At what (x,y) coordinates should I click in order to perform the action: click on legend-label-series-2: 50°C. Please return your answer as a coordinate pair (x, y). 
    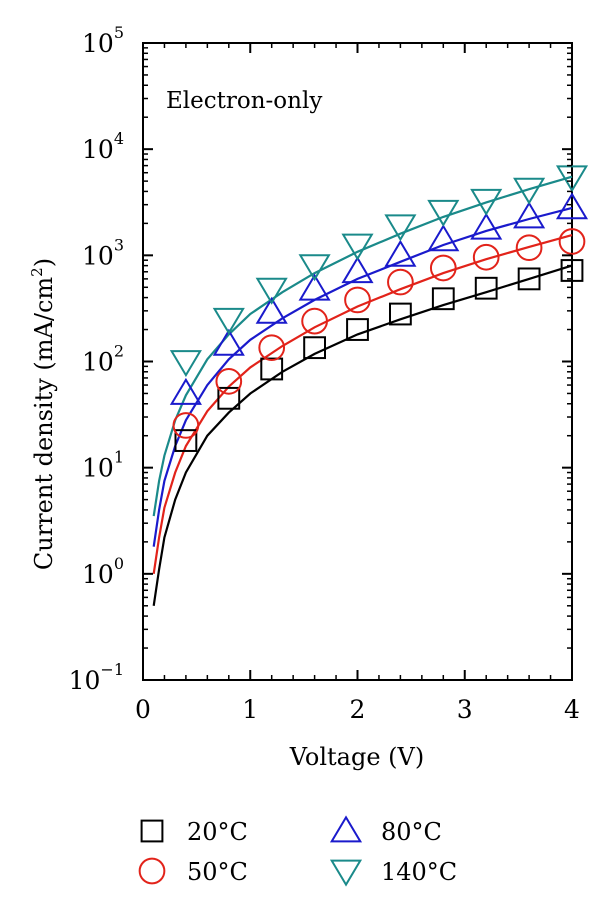
    Looking at the image, I should click on (217, 872).